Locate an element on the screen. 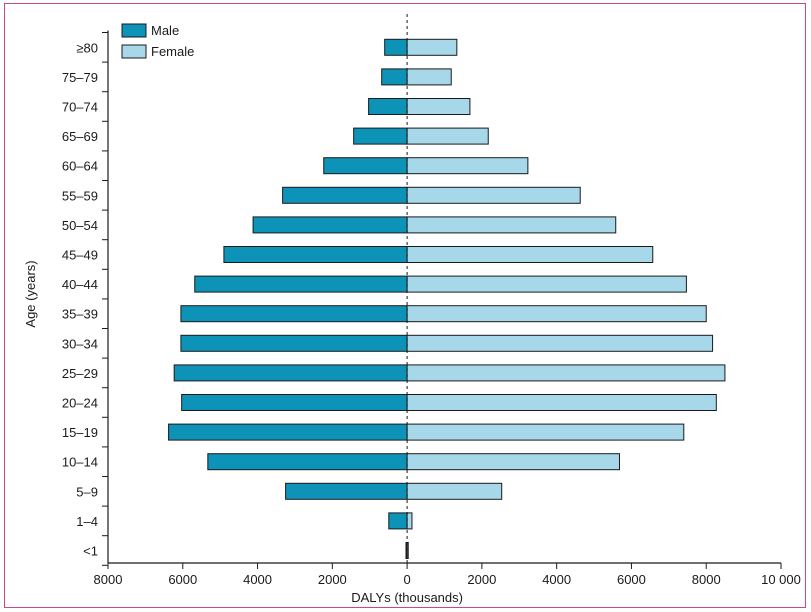  x-axis-title: DALYs (thousands) is located at coordinates (407, 597).